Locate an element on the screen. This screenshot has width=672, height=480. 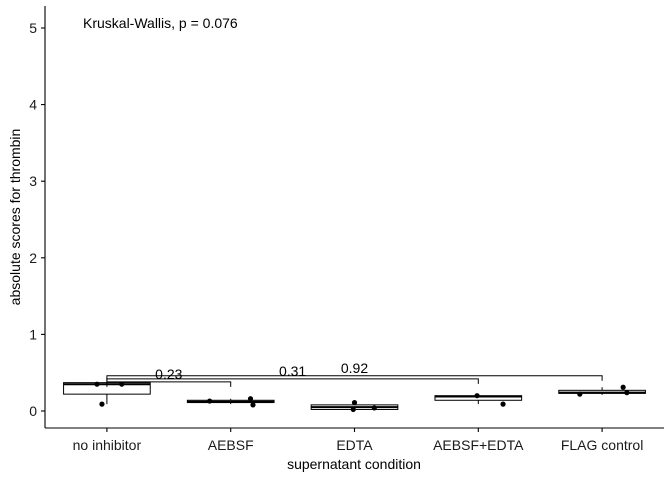
comparison-bracket: 0.92 is located at coordinates (354, 370).